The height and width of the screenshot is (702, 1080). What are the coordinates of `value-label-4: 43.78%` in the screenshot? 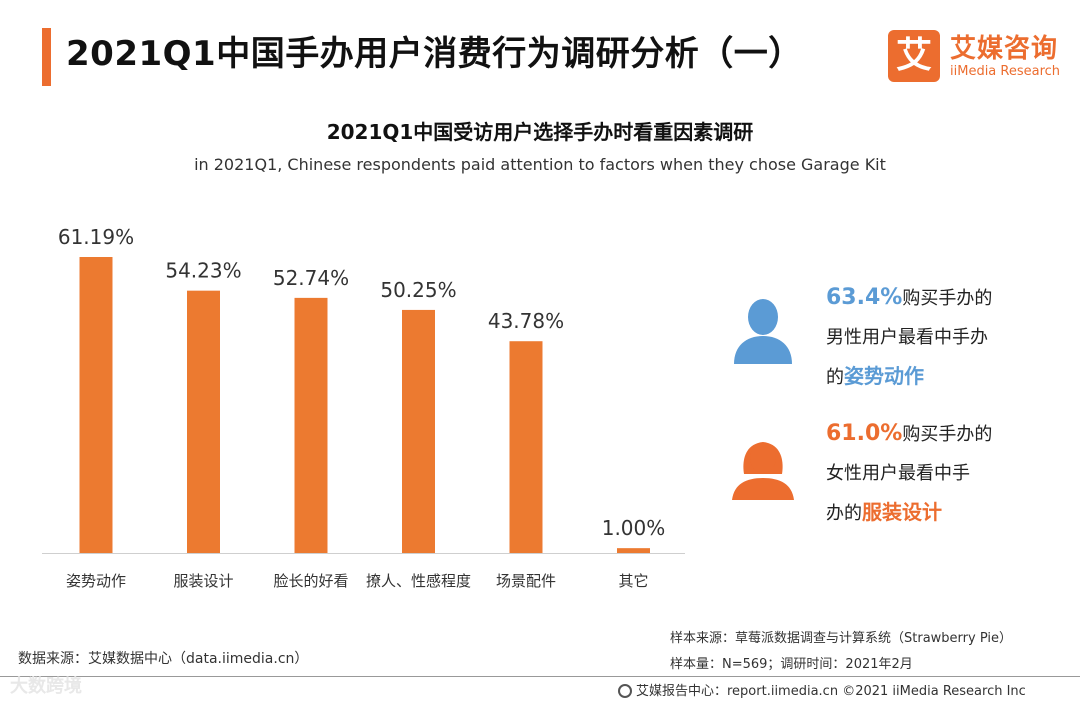 It's located at (526, 321).